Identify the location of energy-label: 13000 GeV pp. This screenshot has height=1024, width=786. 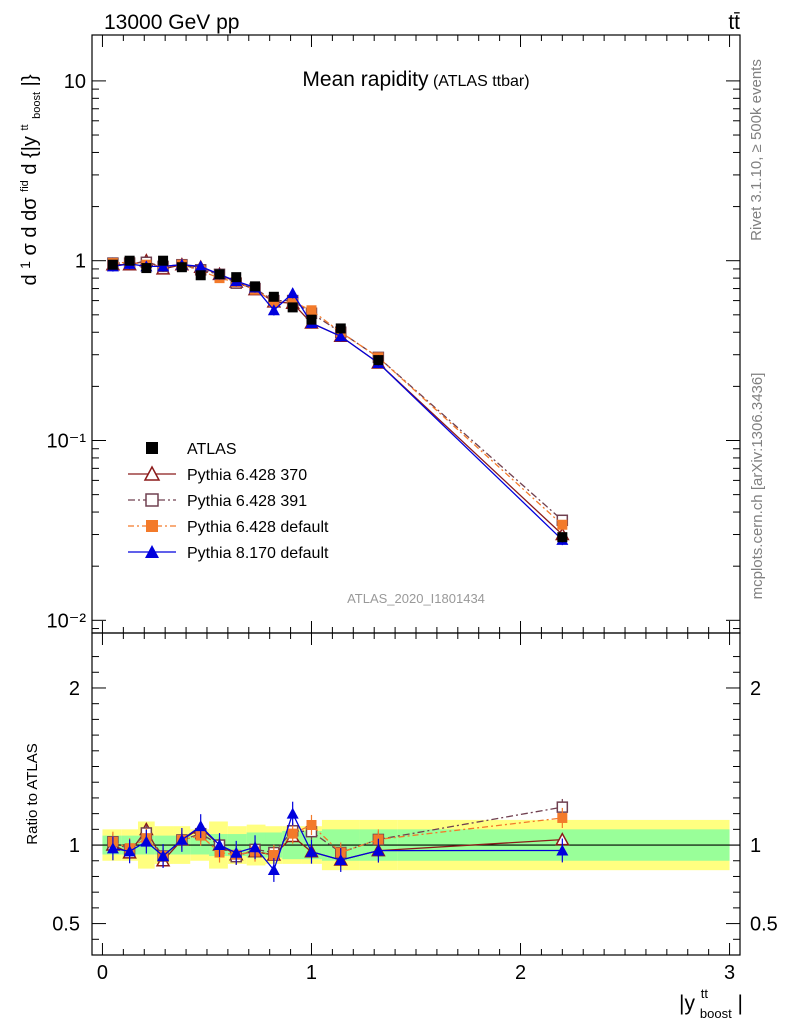
(171, 22).